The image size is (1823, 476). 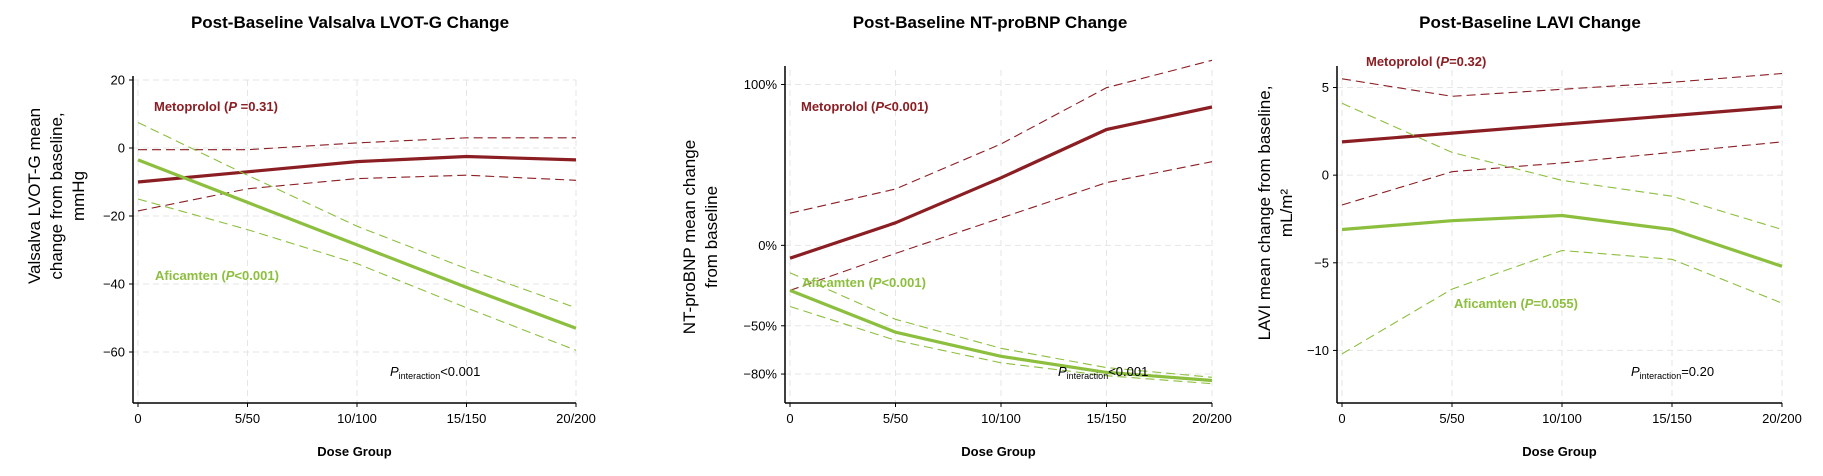 What do you see at coordinates (1318, 350) in the screenshot?
I see `y-tick-label: −10` at bounding box center [1318, 350].